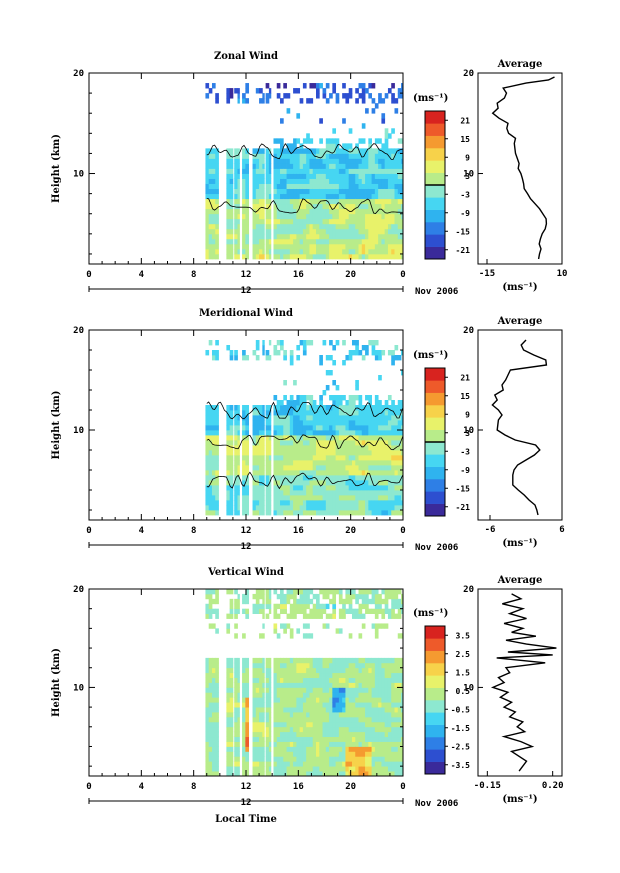 Image resolution: width=620 pixels, height=873 pixels. Describe the element at coordinates (435, 374) in the screenshot. I see `colorbar-segment` at that location.